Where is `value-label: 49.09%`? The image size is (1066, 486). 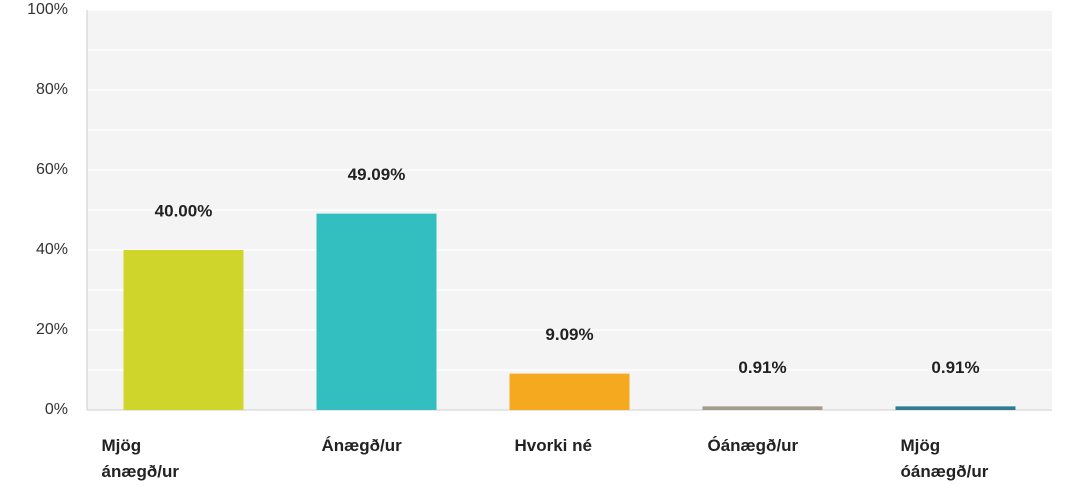 value-label: 49.09% is located at coordinates (377, 174).